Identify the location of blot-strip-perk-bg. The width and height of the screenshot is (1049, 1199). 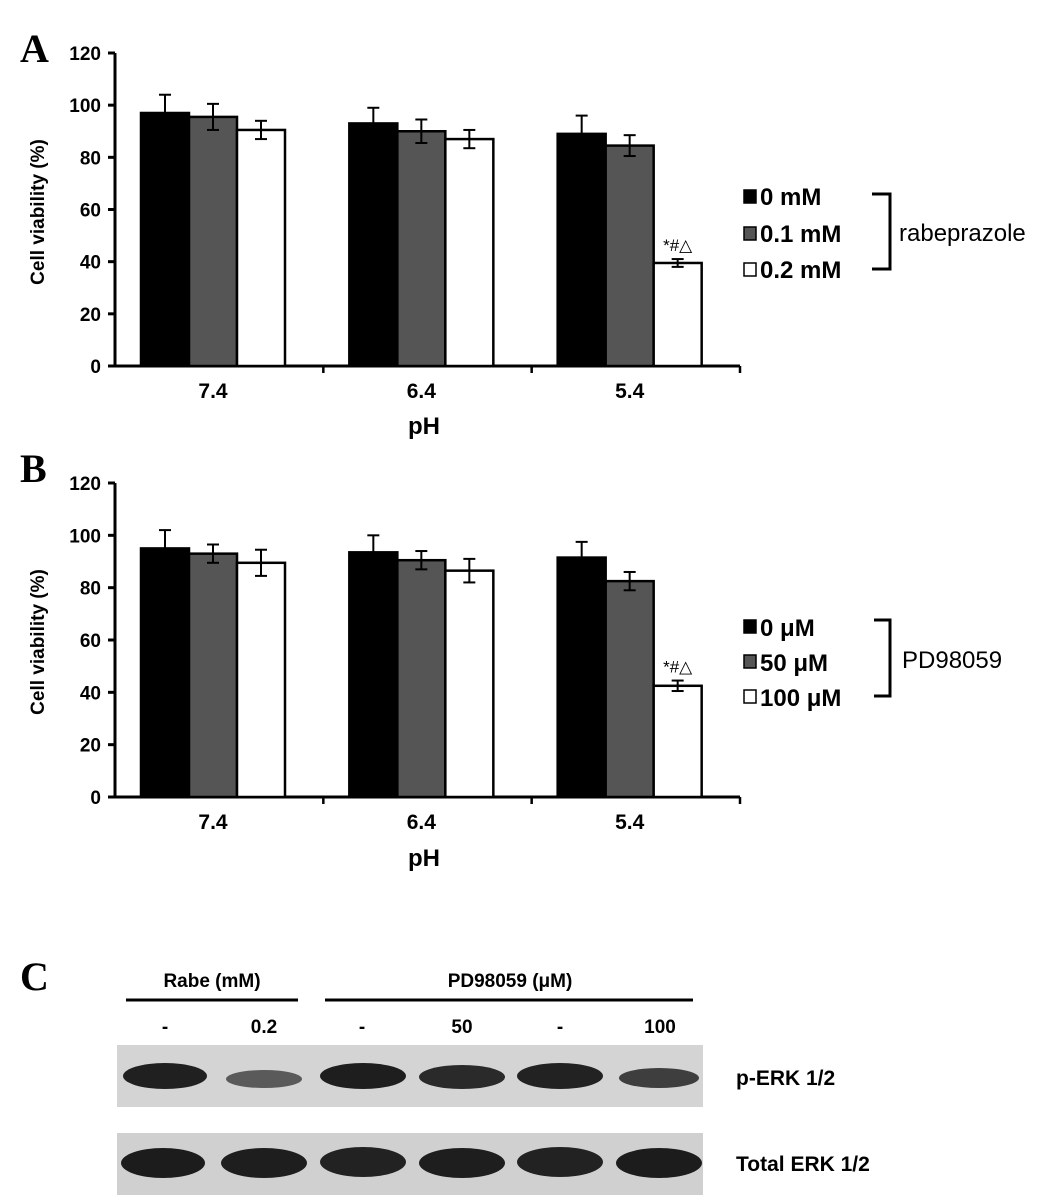
(410, 1076).